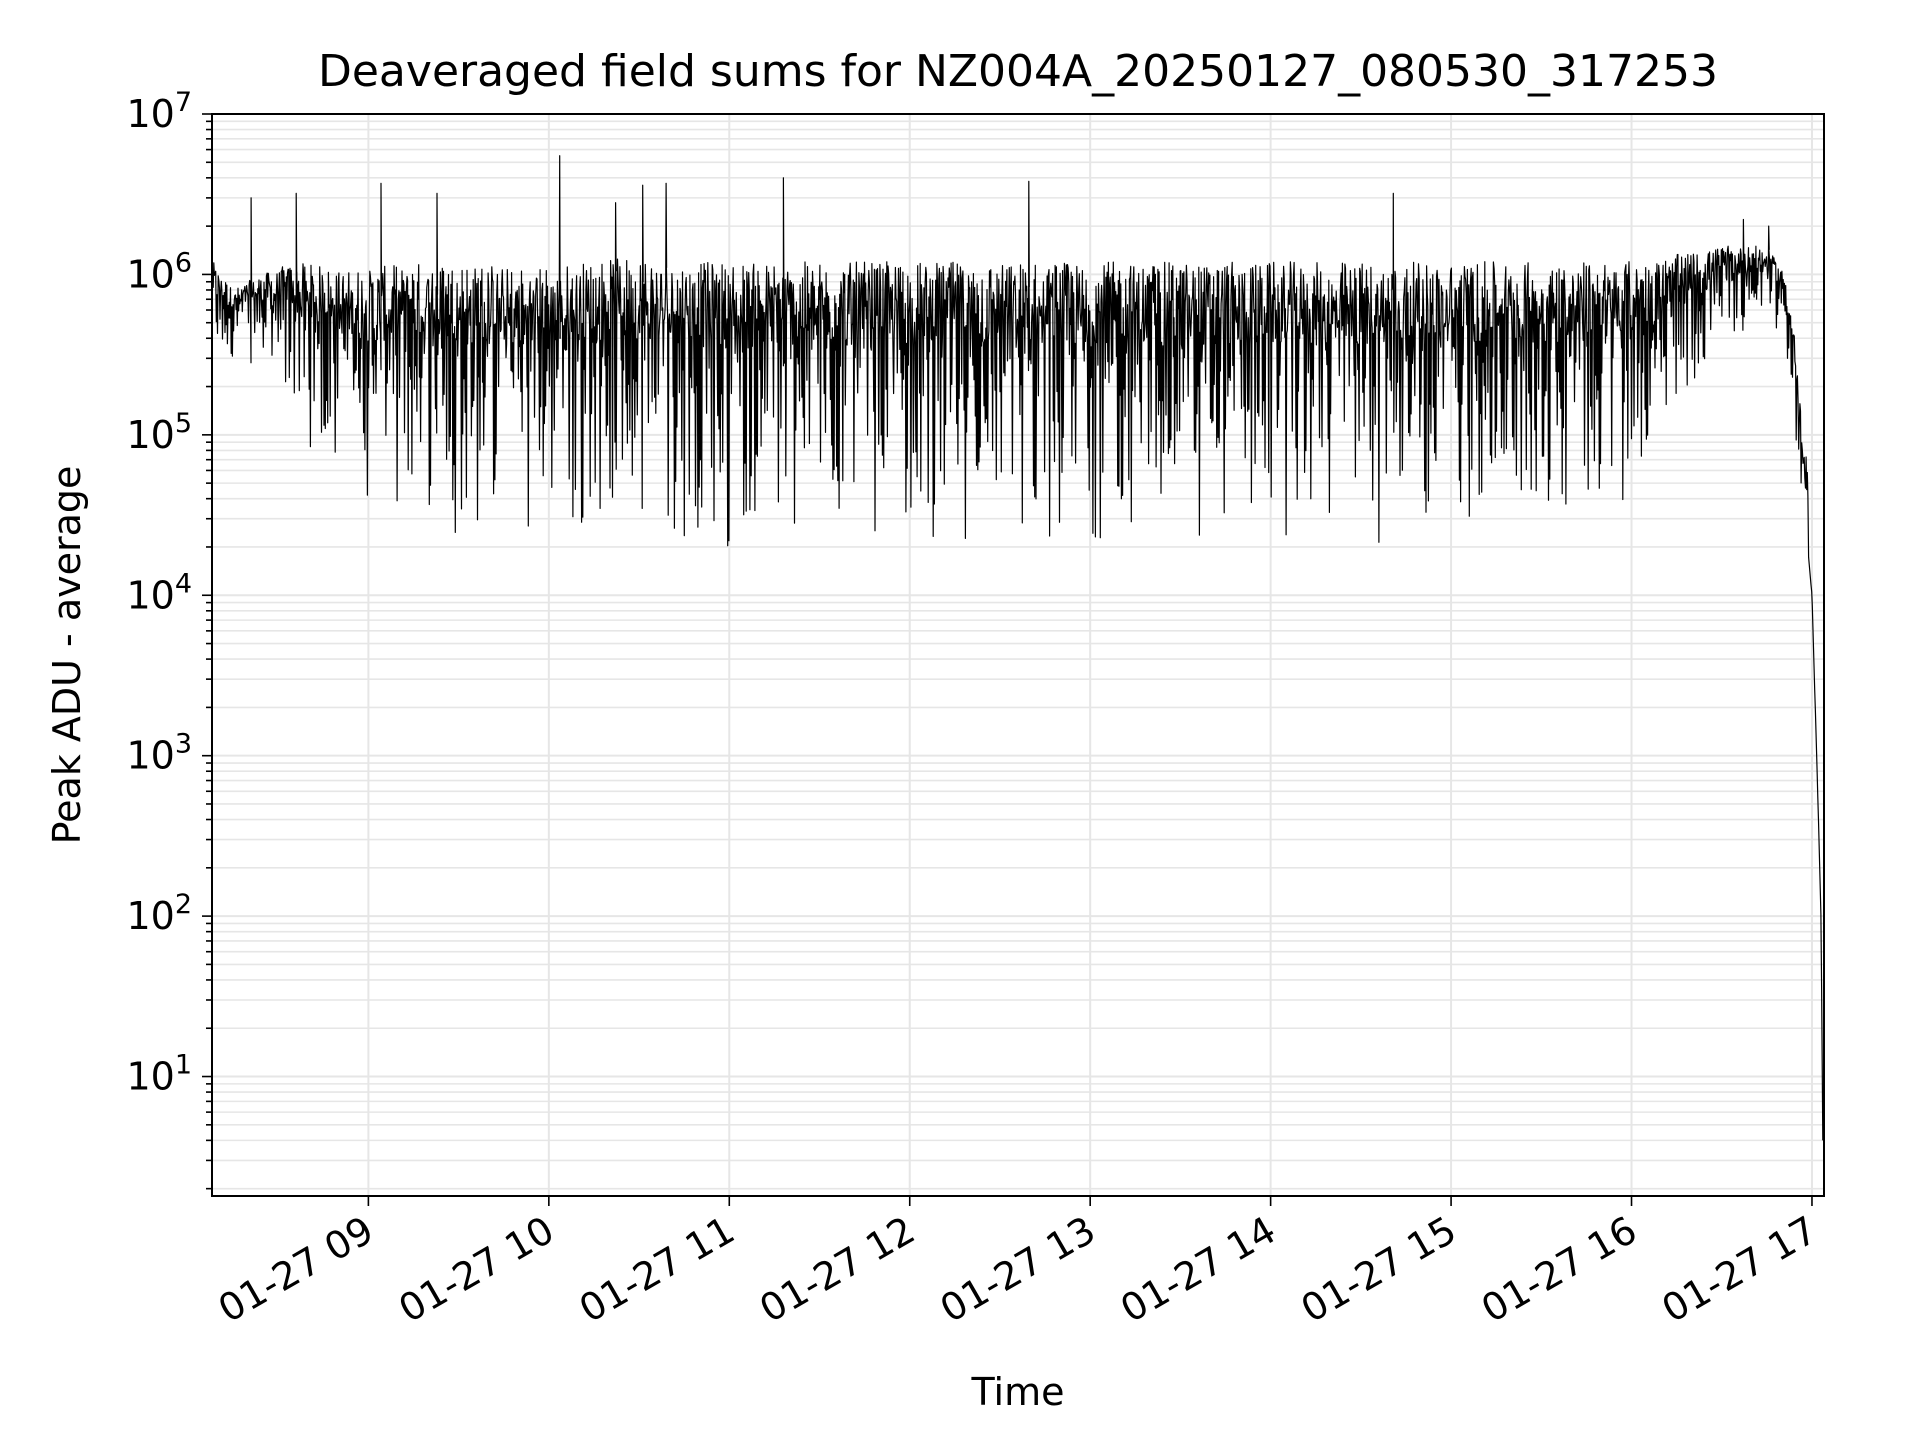  I want to click on y-tick-label: 102, so click(159, 913).